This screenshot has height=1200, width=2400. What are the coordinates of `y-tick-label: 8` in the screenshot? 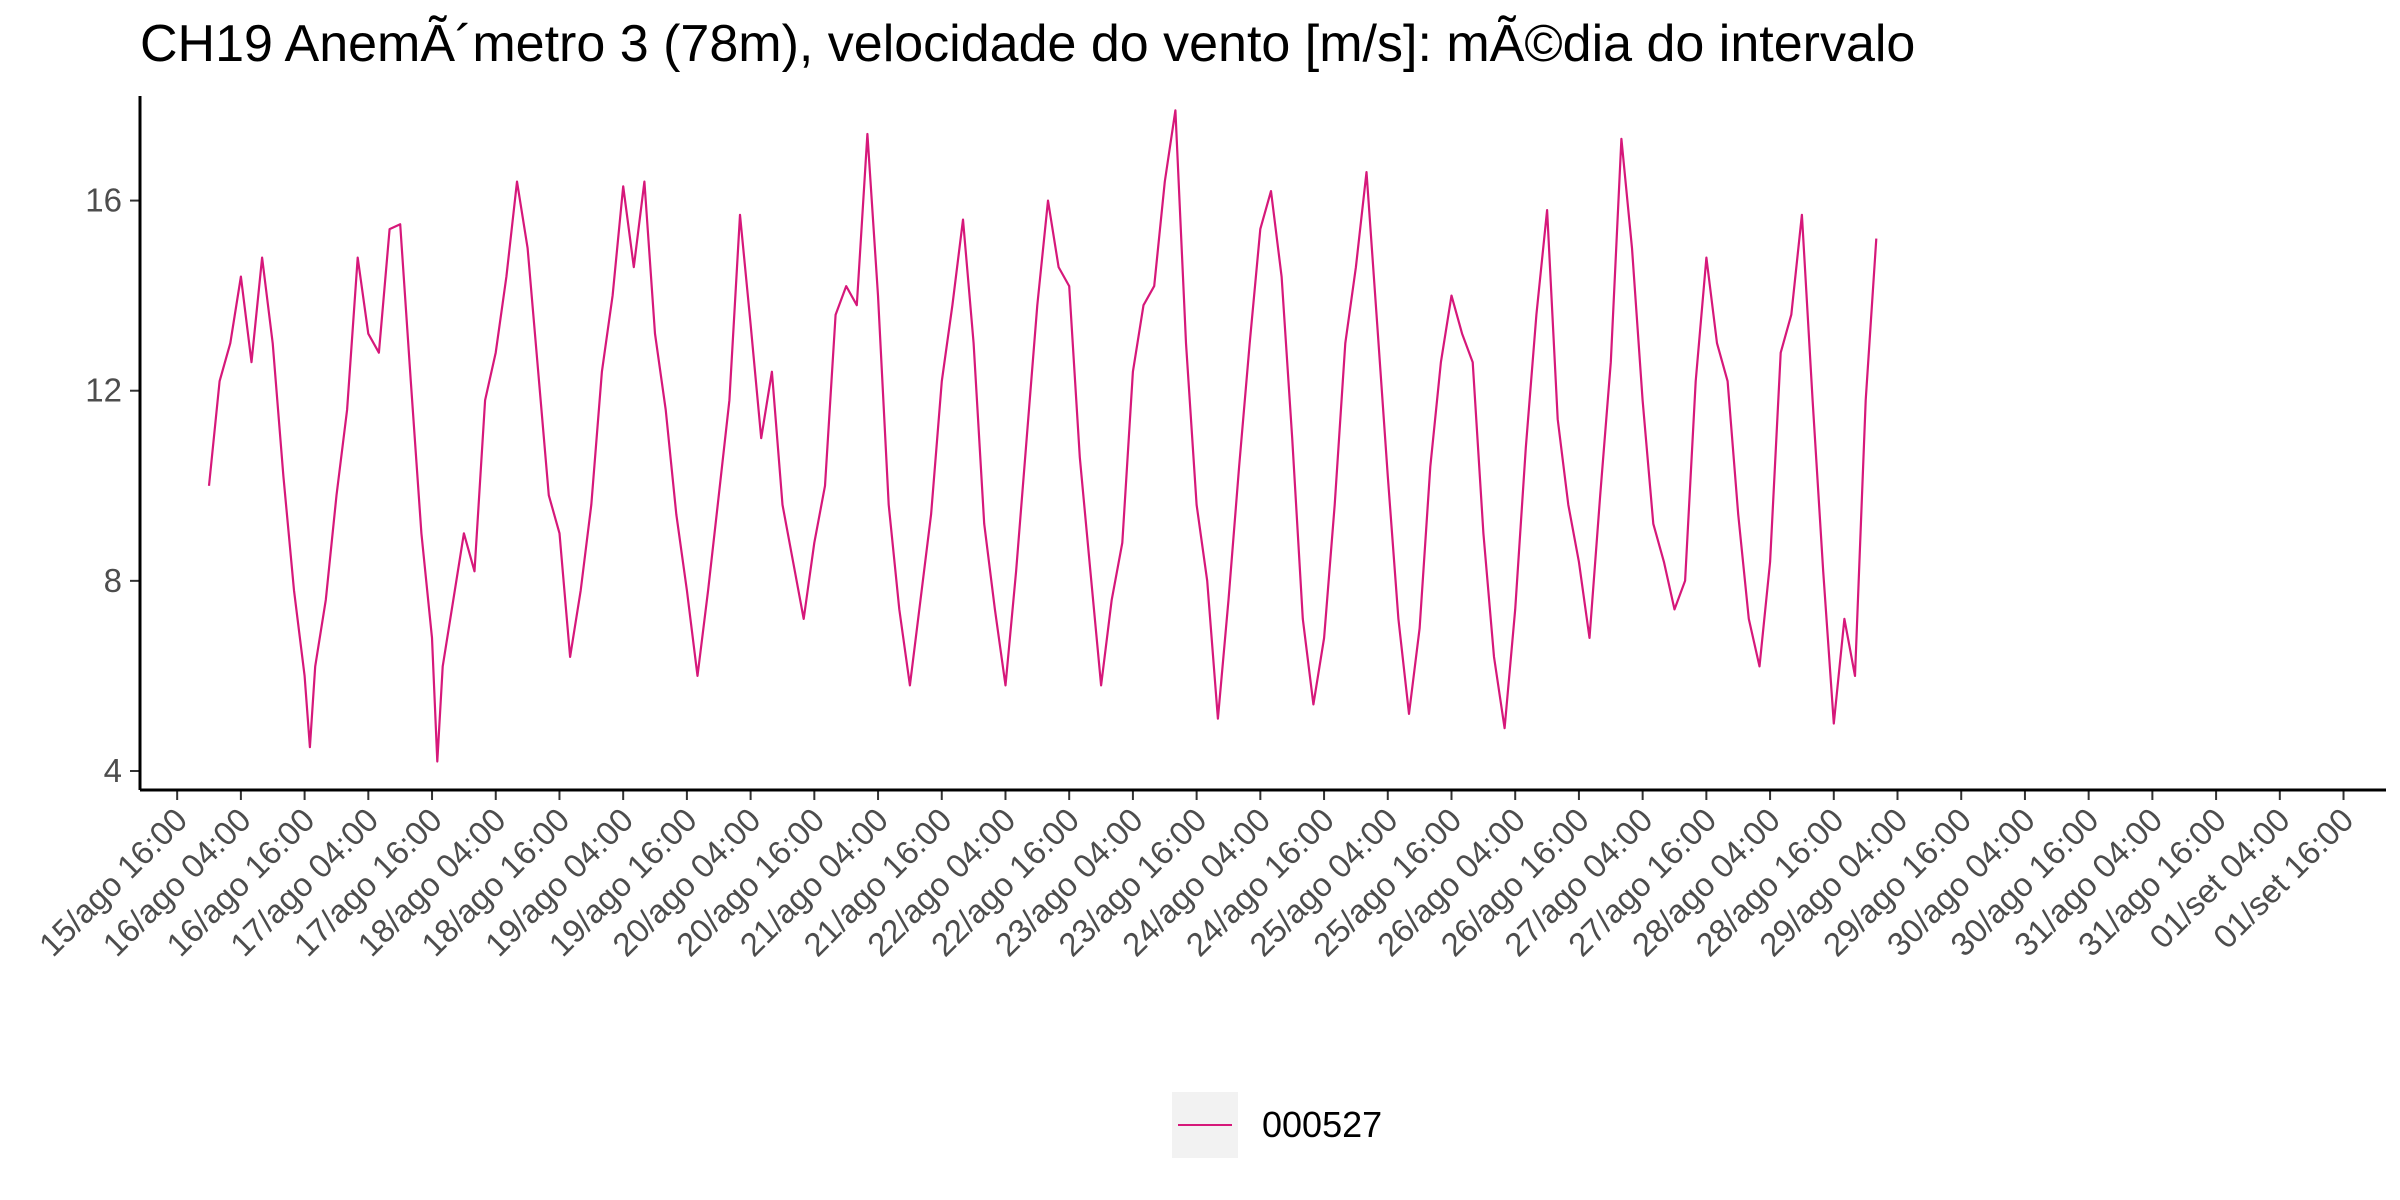 It's located at (113, 580).